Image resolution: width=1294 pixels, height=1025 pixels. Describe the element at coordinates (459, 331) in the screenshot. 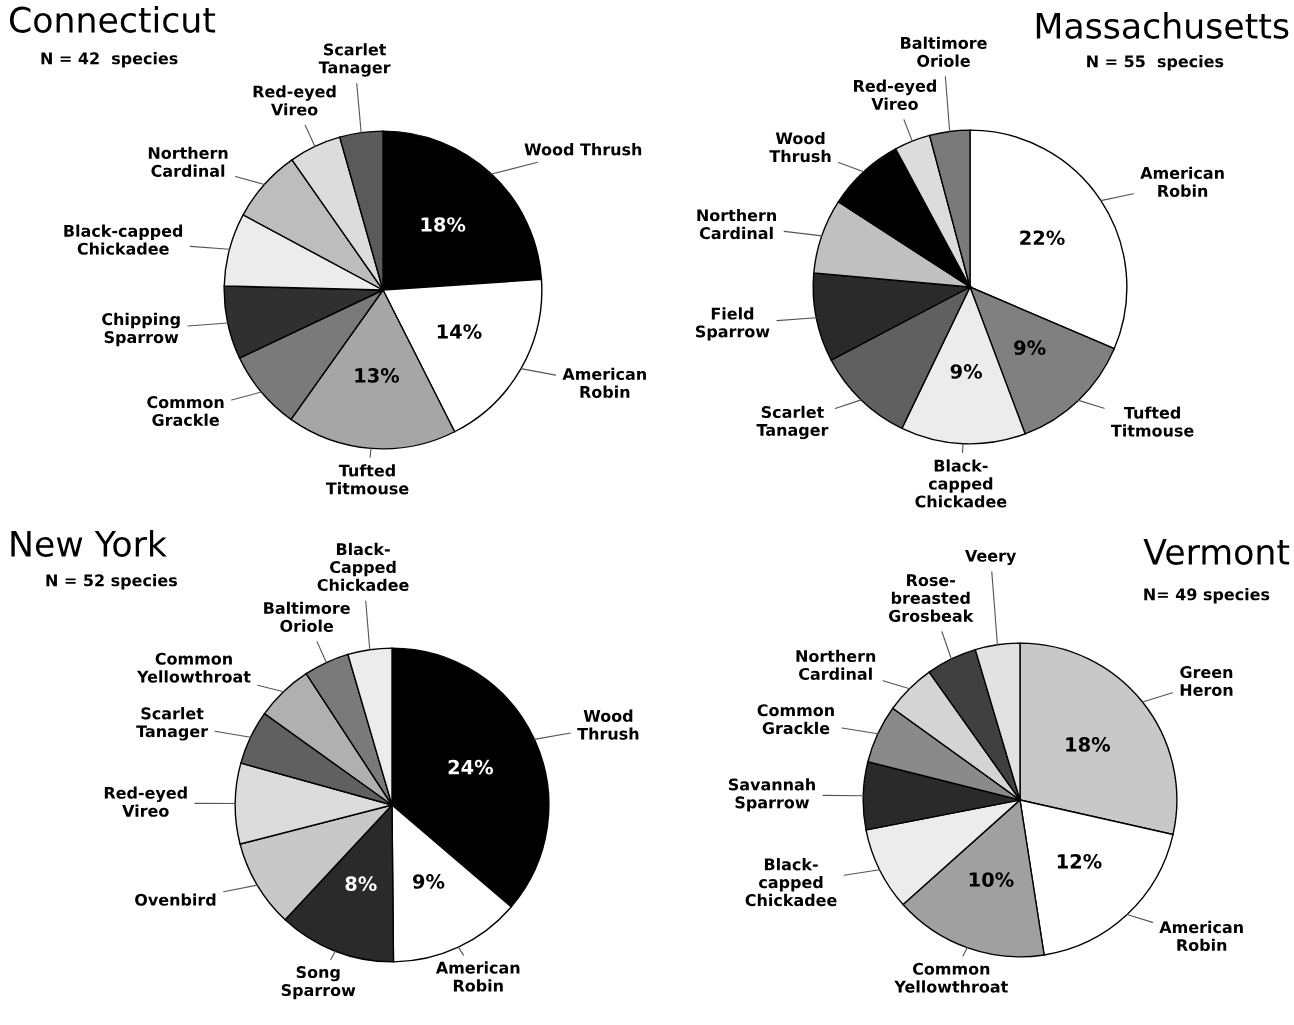

I see `data-label: 14%` at that location.